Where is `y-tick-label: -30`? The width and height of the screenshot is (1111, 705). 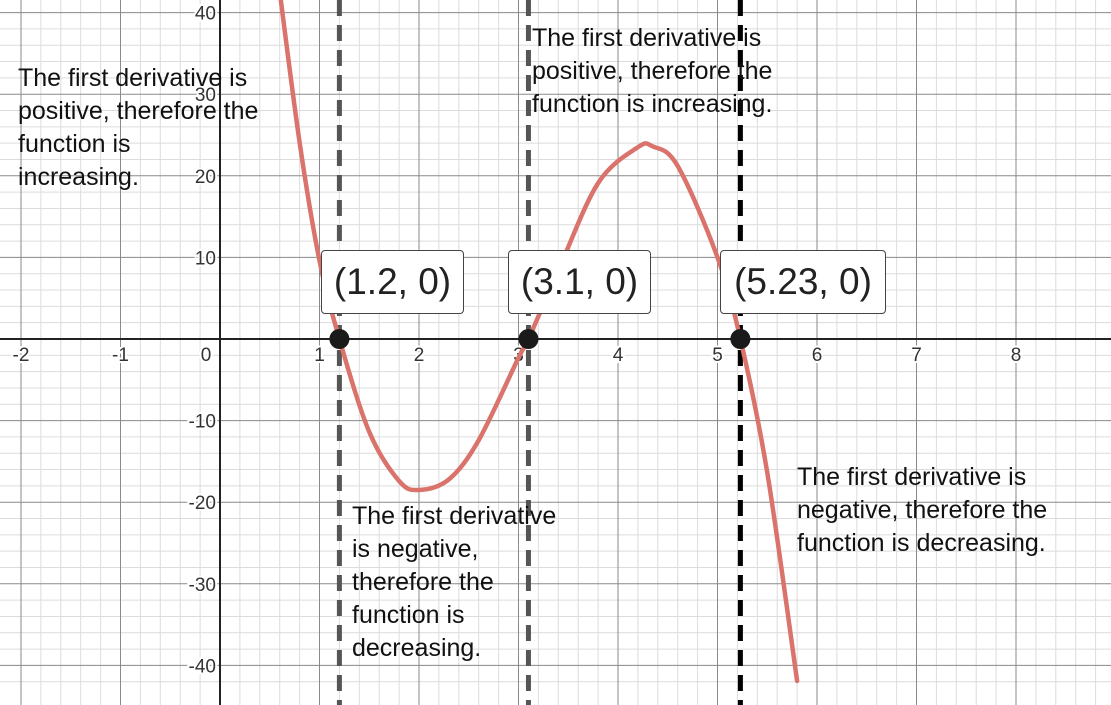 y-tick-label: -30 is located at coordinates (202, 585).